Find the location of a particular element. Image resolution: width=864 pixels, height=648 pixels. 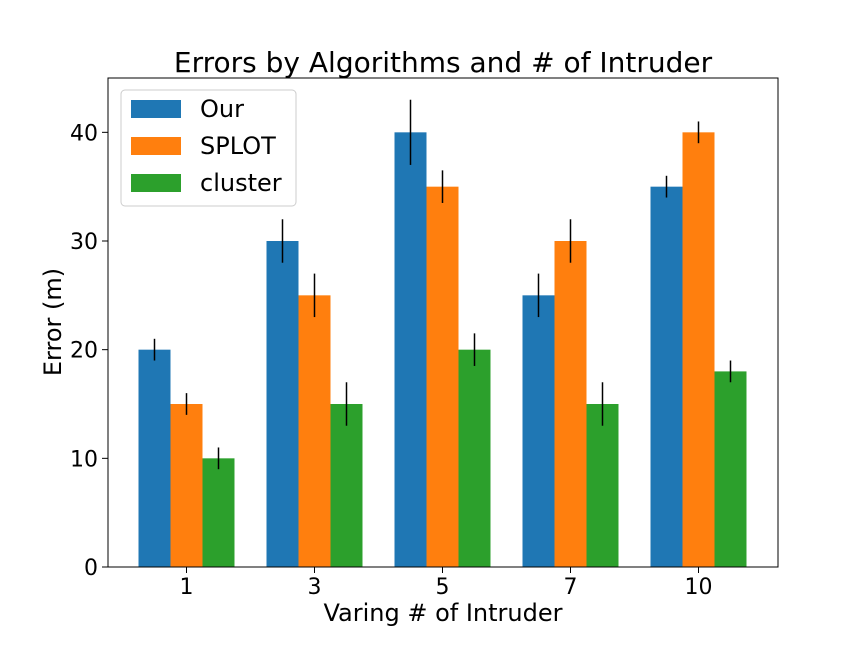

legend-swatch-splot is located at coordinates (156, 146).